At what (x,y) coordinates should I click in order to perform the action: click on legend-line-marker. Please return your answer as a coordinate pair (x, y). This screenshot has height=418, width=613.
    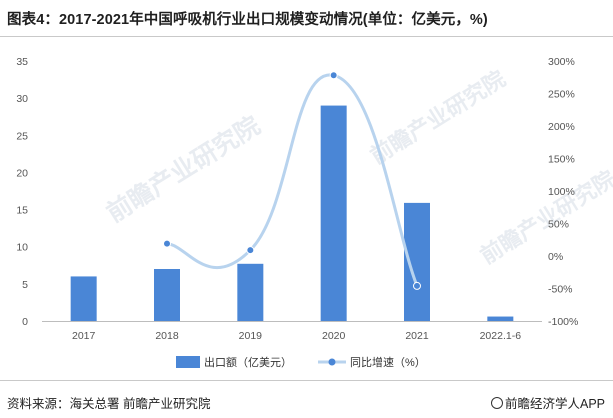
    Looking at the image, I should click on (332, 362).